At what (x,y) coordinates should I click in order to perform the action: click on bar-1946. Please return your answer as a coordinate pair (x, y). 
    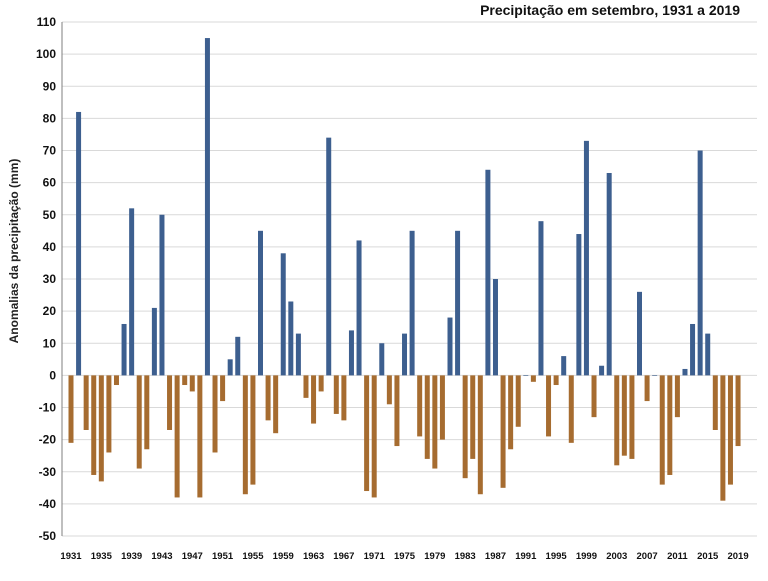
    Looking at the image, I should click on (185, 380).